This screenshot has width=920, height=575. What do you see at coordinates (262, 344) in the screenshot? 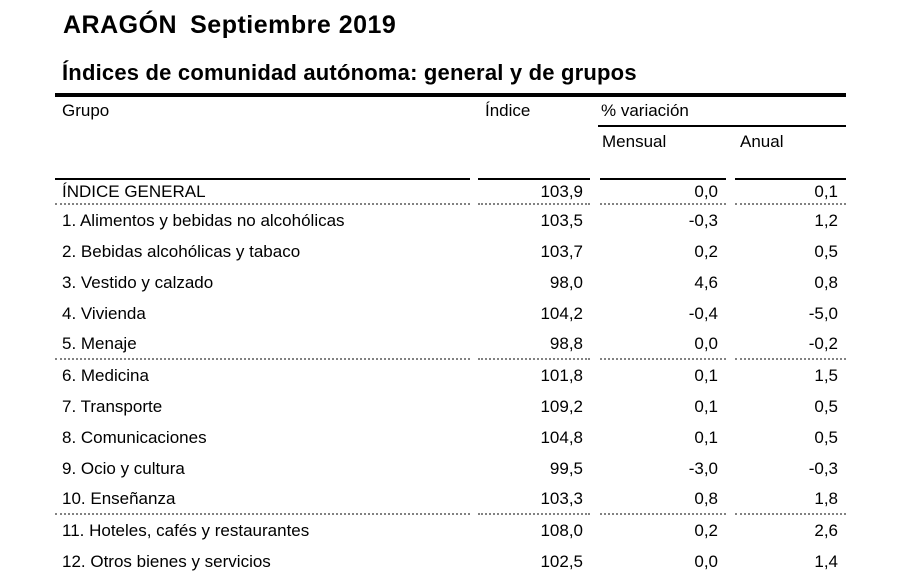
I see `grupo-cell: 5. Menaje` at bounding box center [262, 344].